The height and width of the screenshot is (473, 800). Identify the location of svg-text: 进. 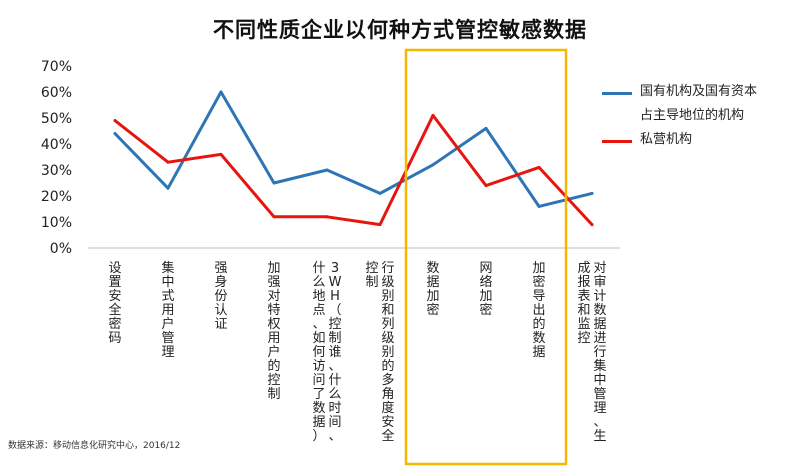
(599, 338).